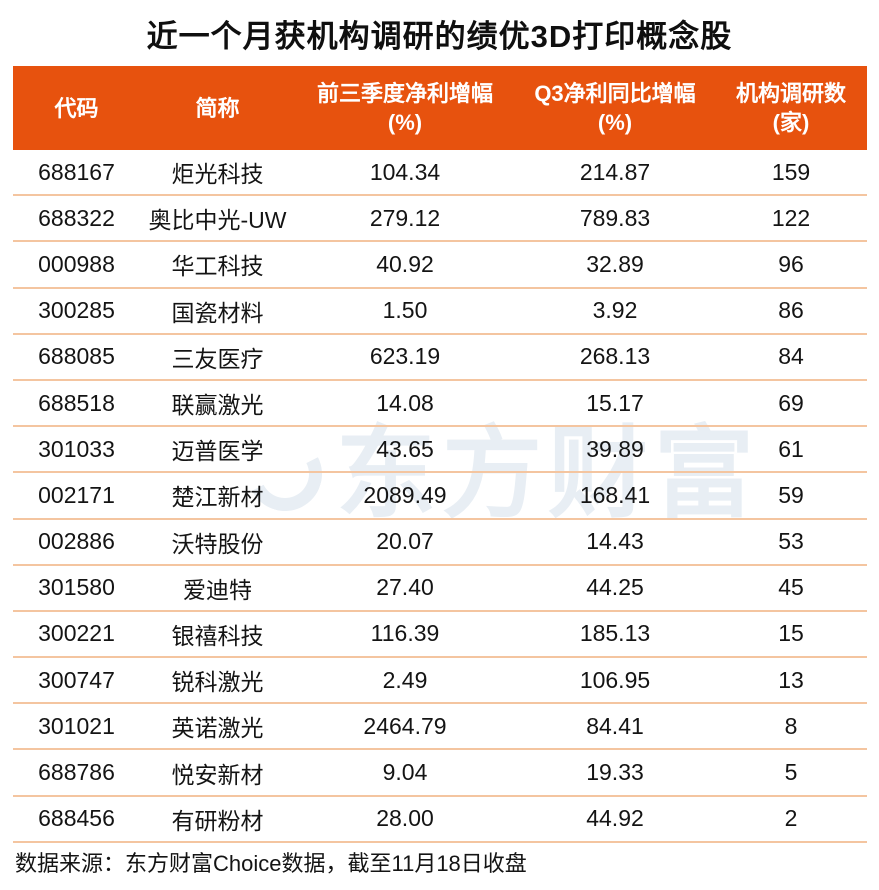 The width and height of the screenshot is (879, 890). I want to click on table-cell: 13, so click(791, 679).